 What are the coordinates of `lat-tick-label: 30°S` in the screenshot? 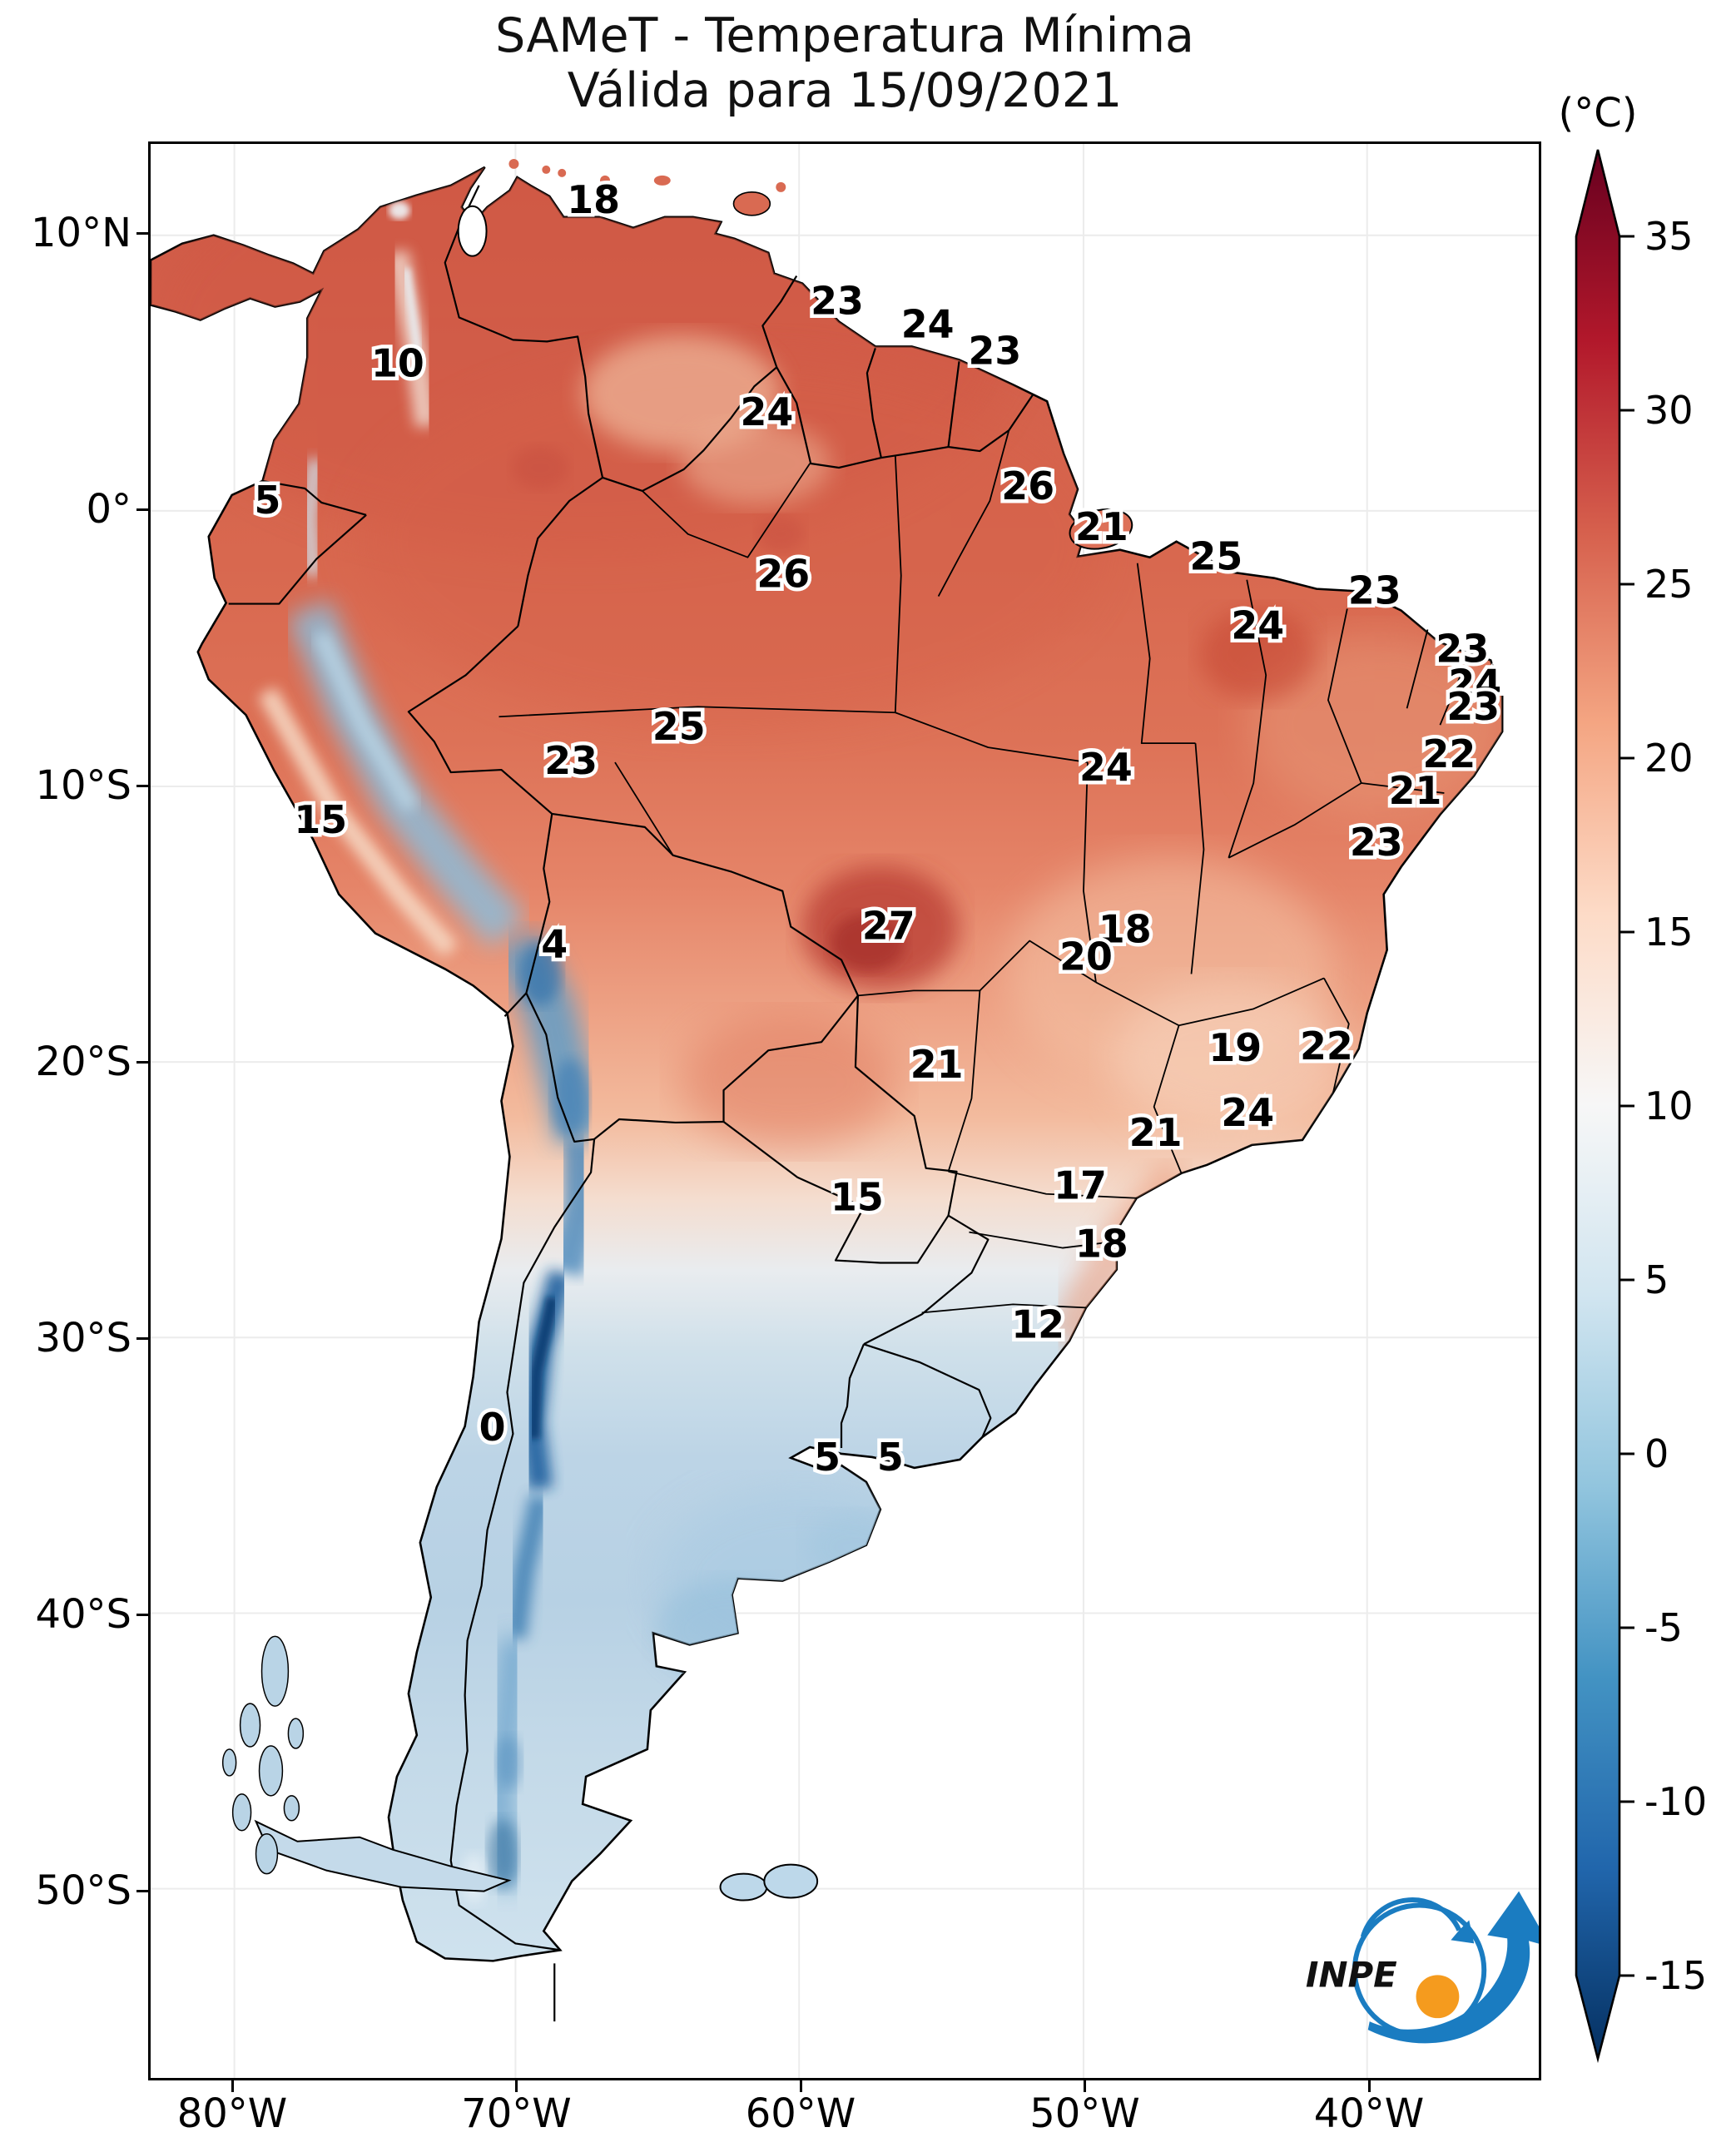 It's located at (83, 1338).